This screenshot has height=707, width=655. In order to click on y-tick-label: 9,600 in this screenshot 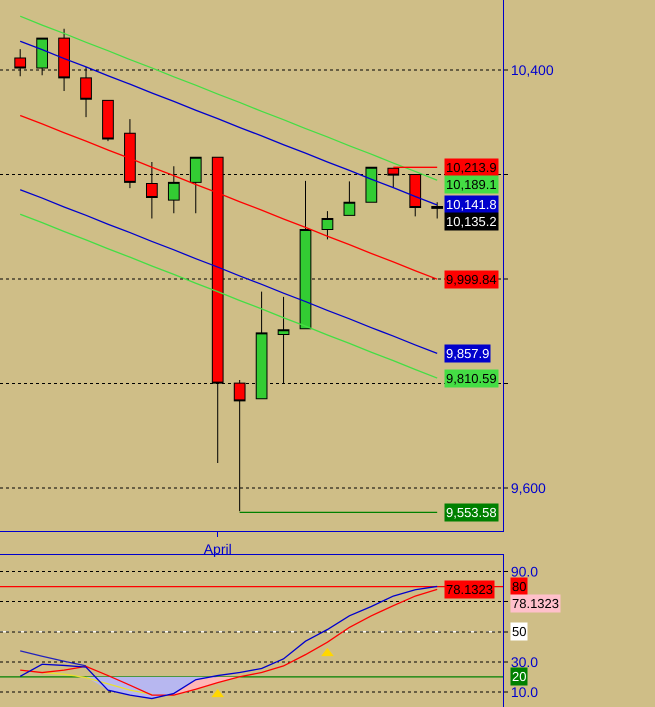, I will do `click(528, 488)`.